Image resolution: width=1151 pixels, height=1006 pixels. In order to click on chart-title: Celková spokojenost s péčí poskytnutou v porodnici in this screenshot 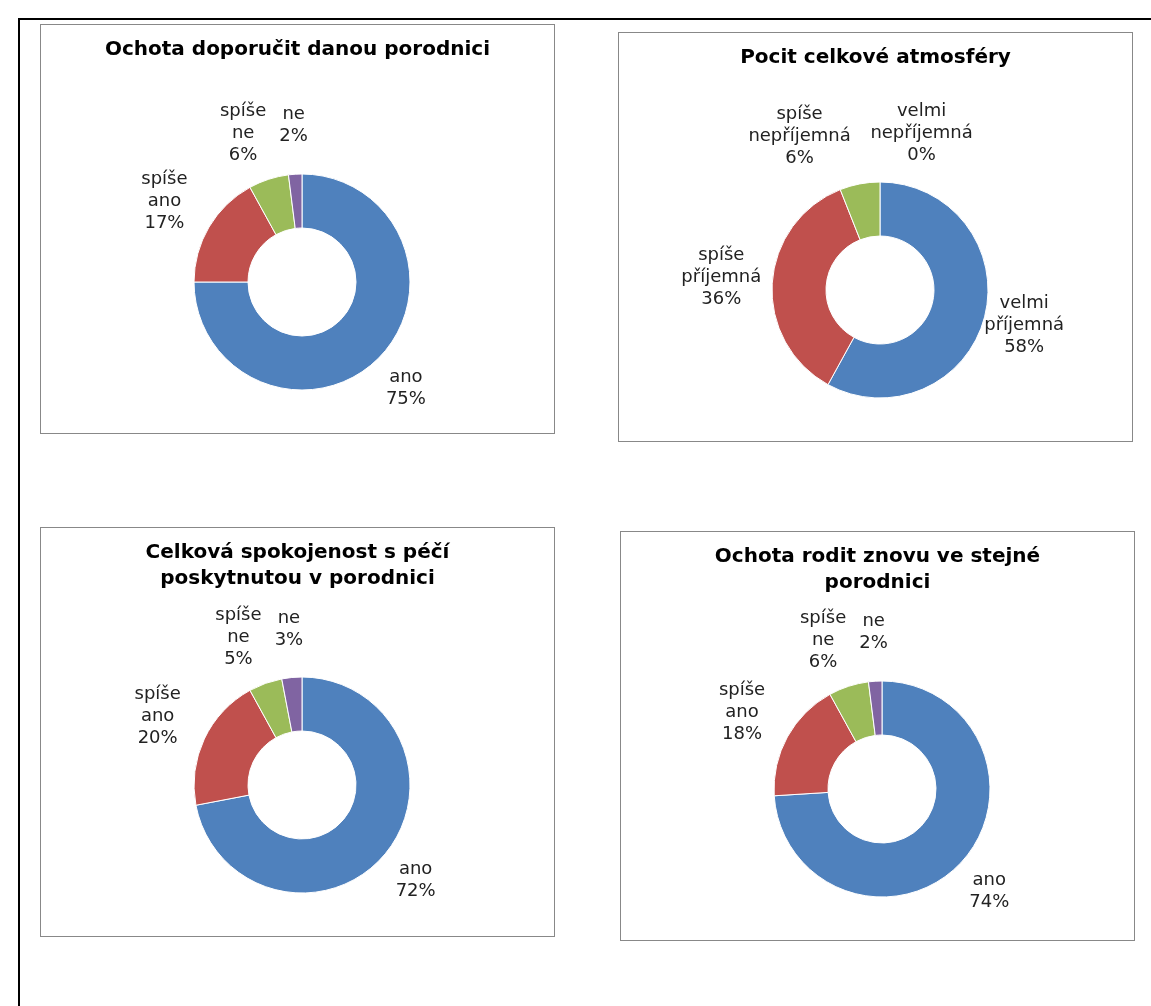, I will do `click(297, 564)`.